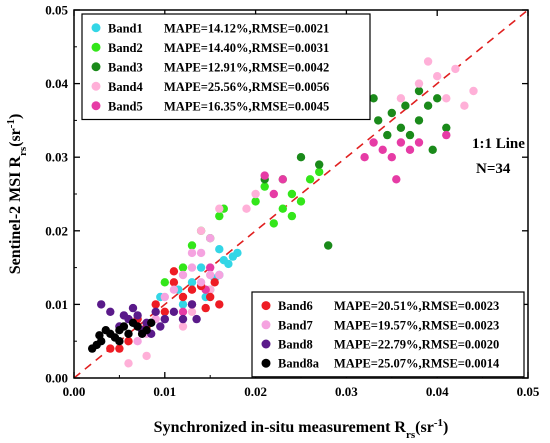 The height and width of the screenshot is (443, 550). I want to click on legend-stat: MAPE=14.40%,RMSE=0.0031, so click(246, 48).